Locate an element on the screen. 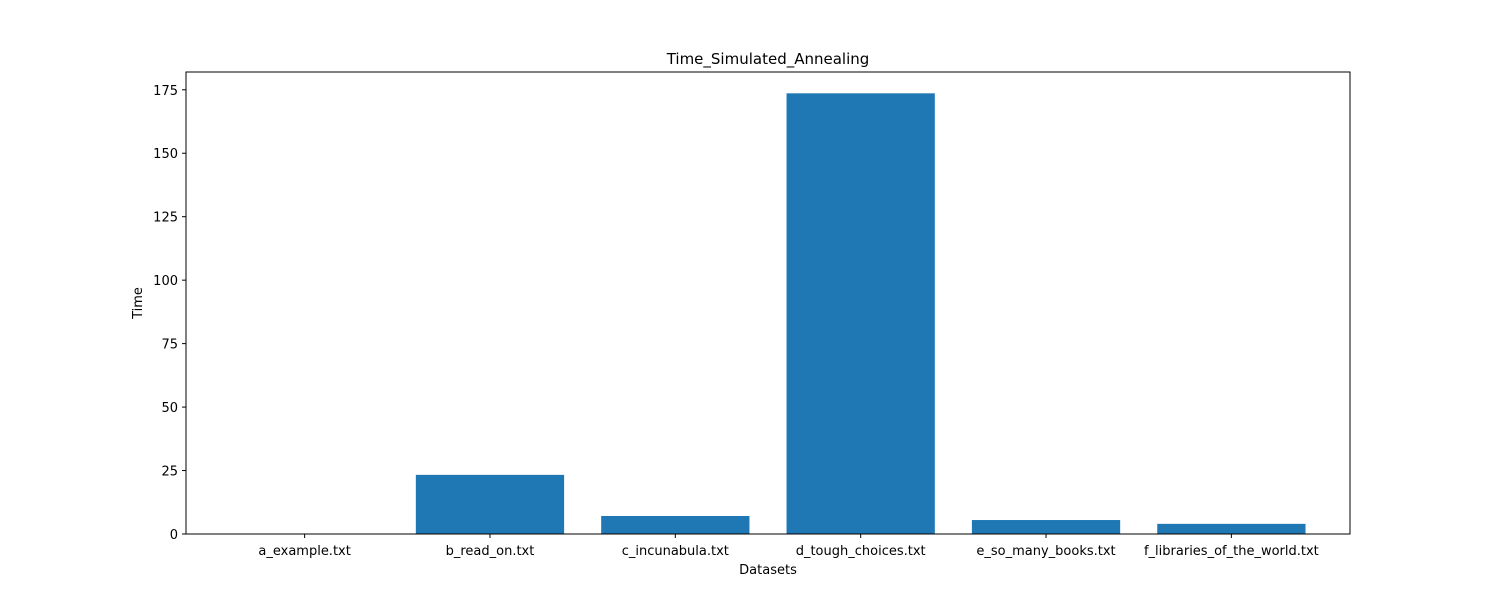  y-tick-label: 150 is located at coordinates (165, 154).